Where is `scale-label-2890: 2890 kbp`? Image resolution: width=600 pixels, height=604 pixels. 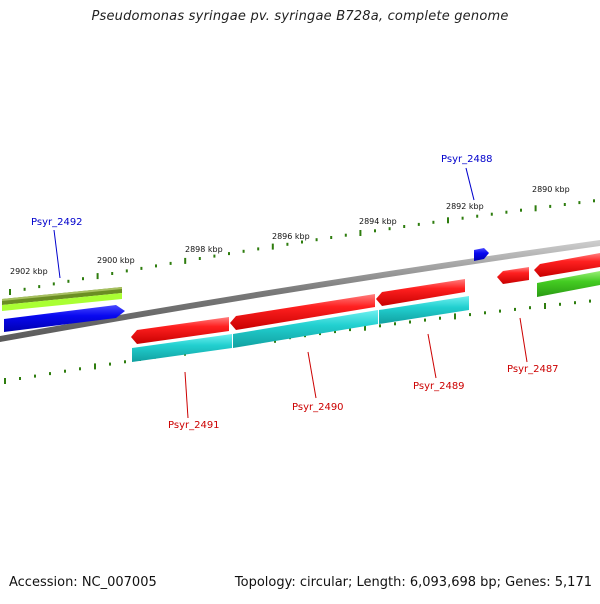 scale-label-2890: 2890 kbp is located at coordinates (551, 189).